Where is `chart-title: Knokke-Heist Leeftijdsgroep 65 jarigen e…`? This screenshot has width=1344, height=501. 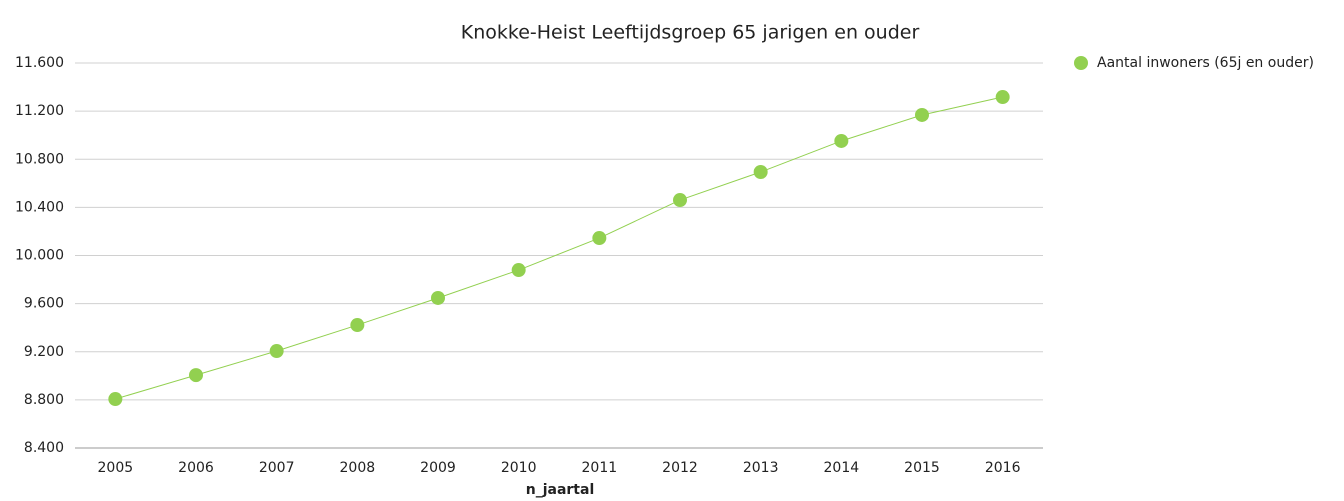
chart-title: Knokke-Heist Leeftijdsgroep 65 jarigen e… is located at coordinates (690, 33).